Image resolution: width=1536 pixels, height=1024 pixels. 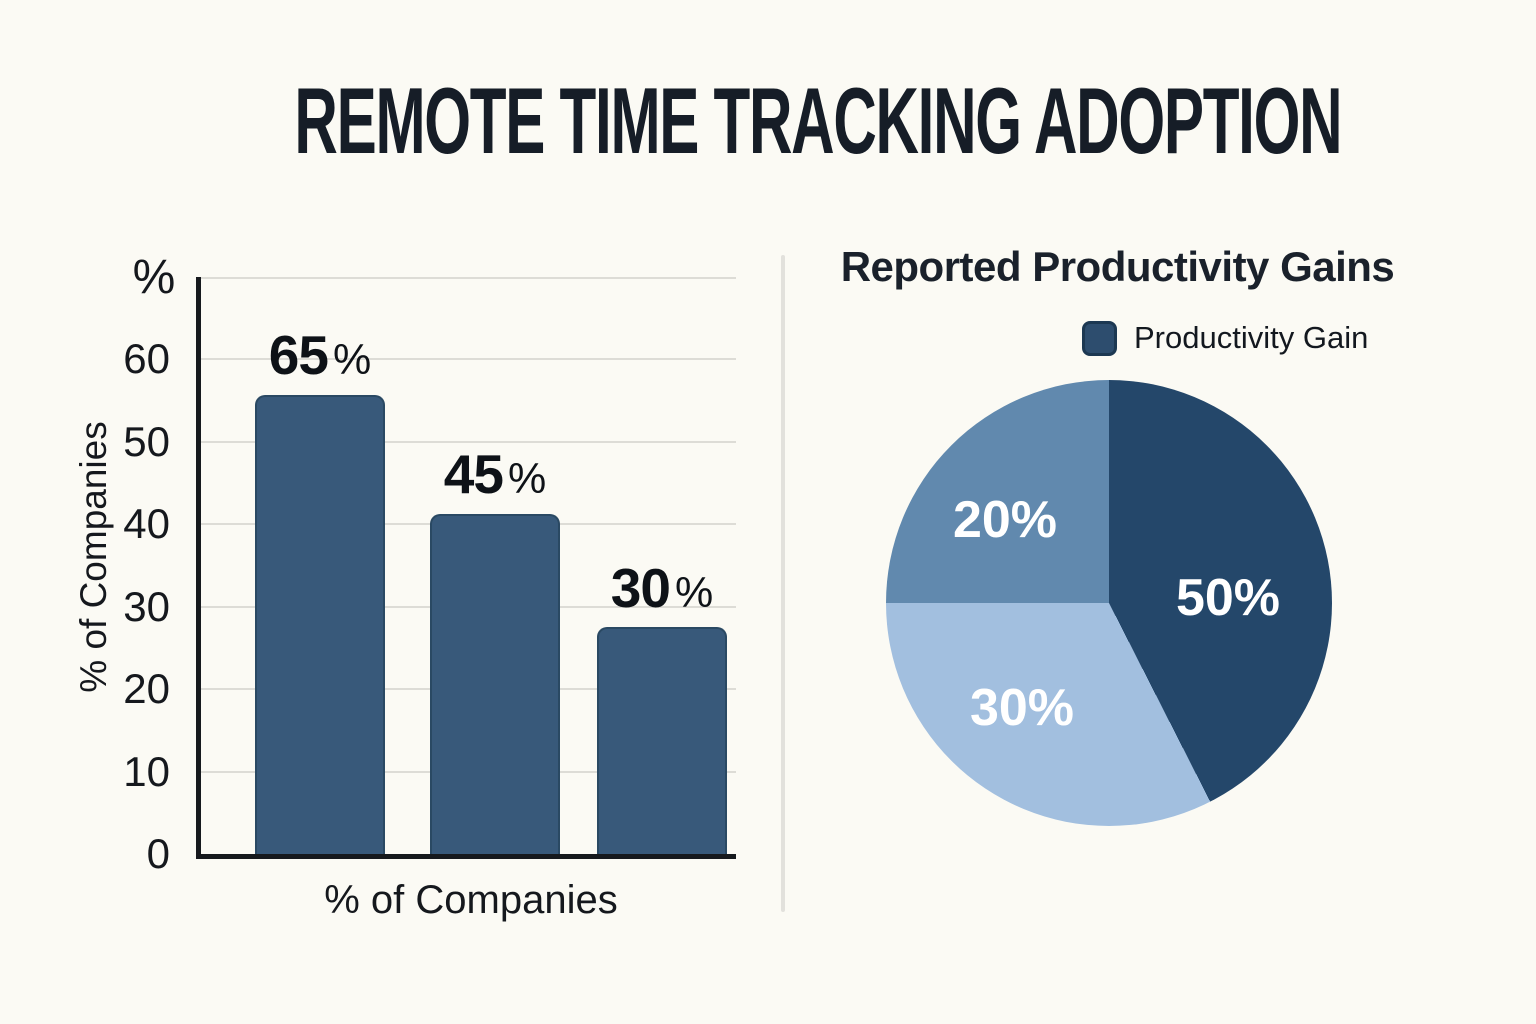 I want to click on x-axis-title: % of Companies, so click(x=471, y=900).